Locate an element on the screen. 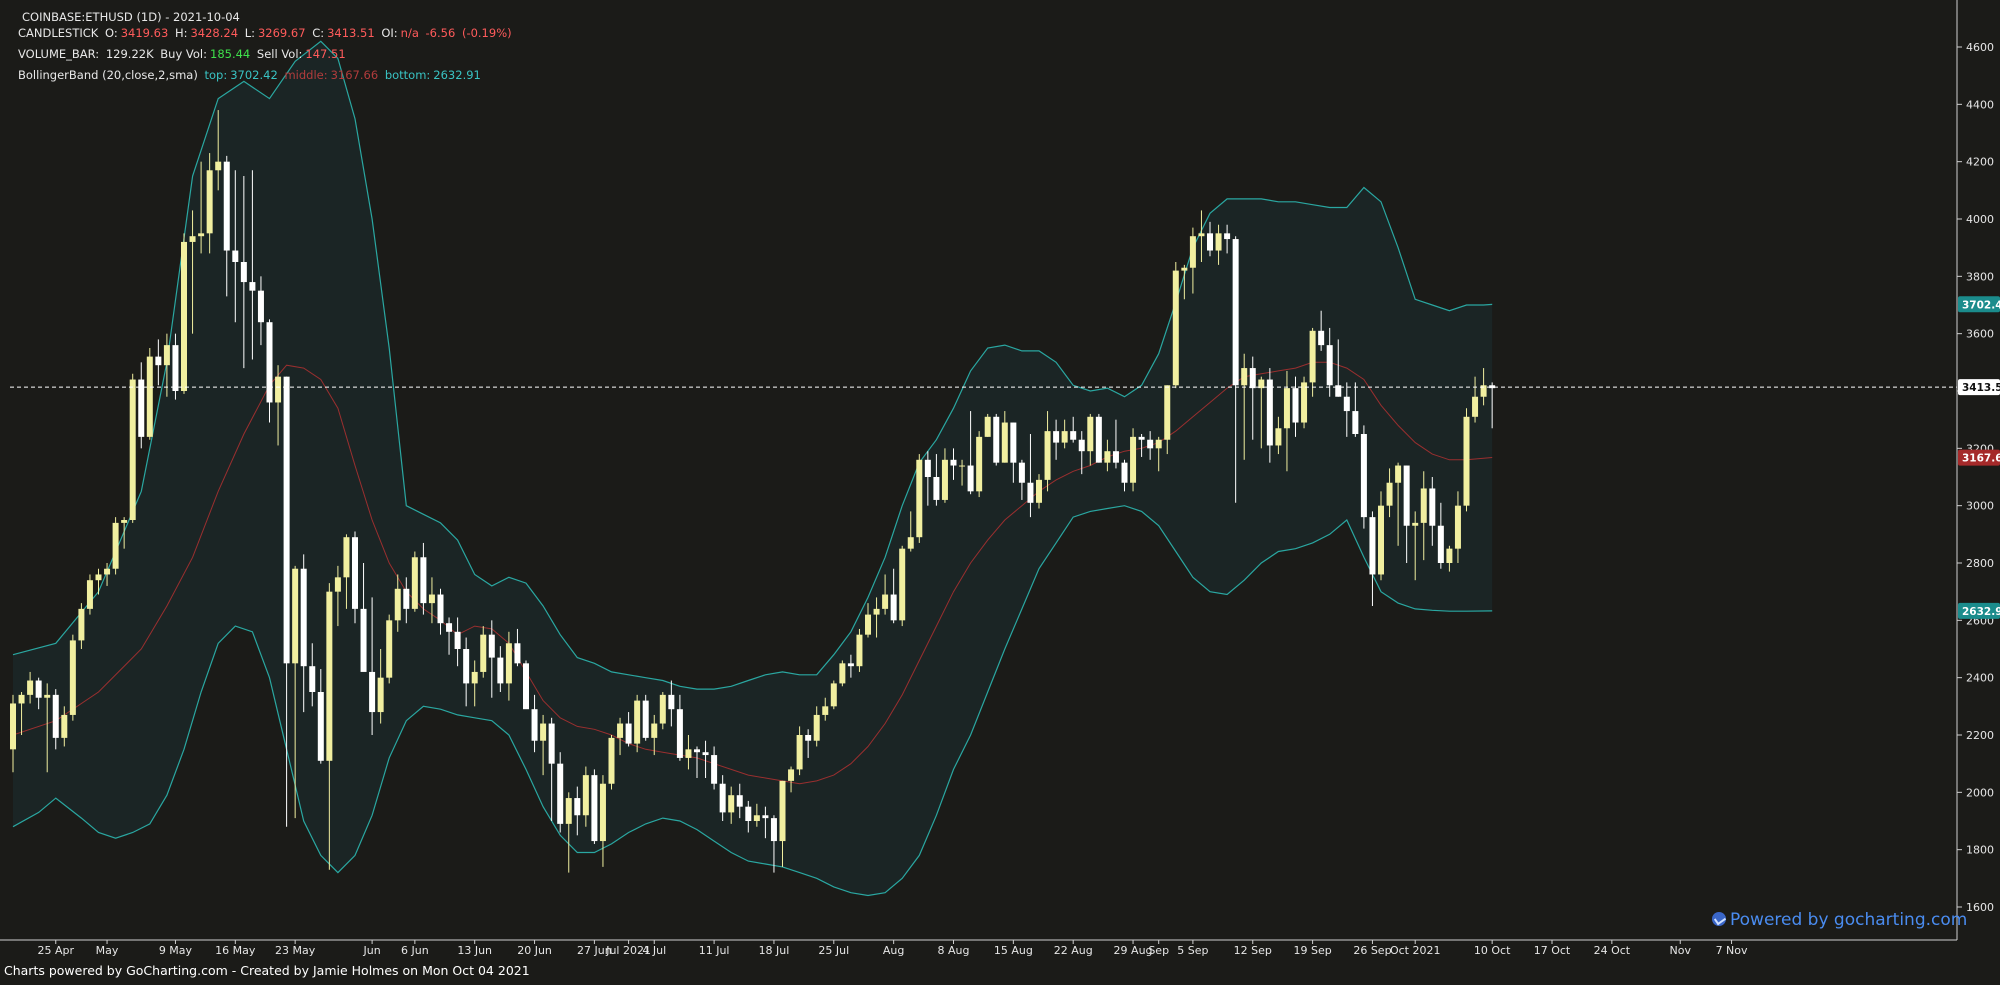 The height and width of the screenshot is (985, 2000). y-tick-label: 4400 is located at coordinates (1980, 104).